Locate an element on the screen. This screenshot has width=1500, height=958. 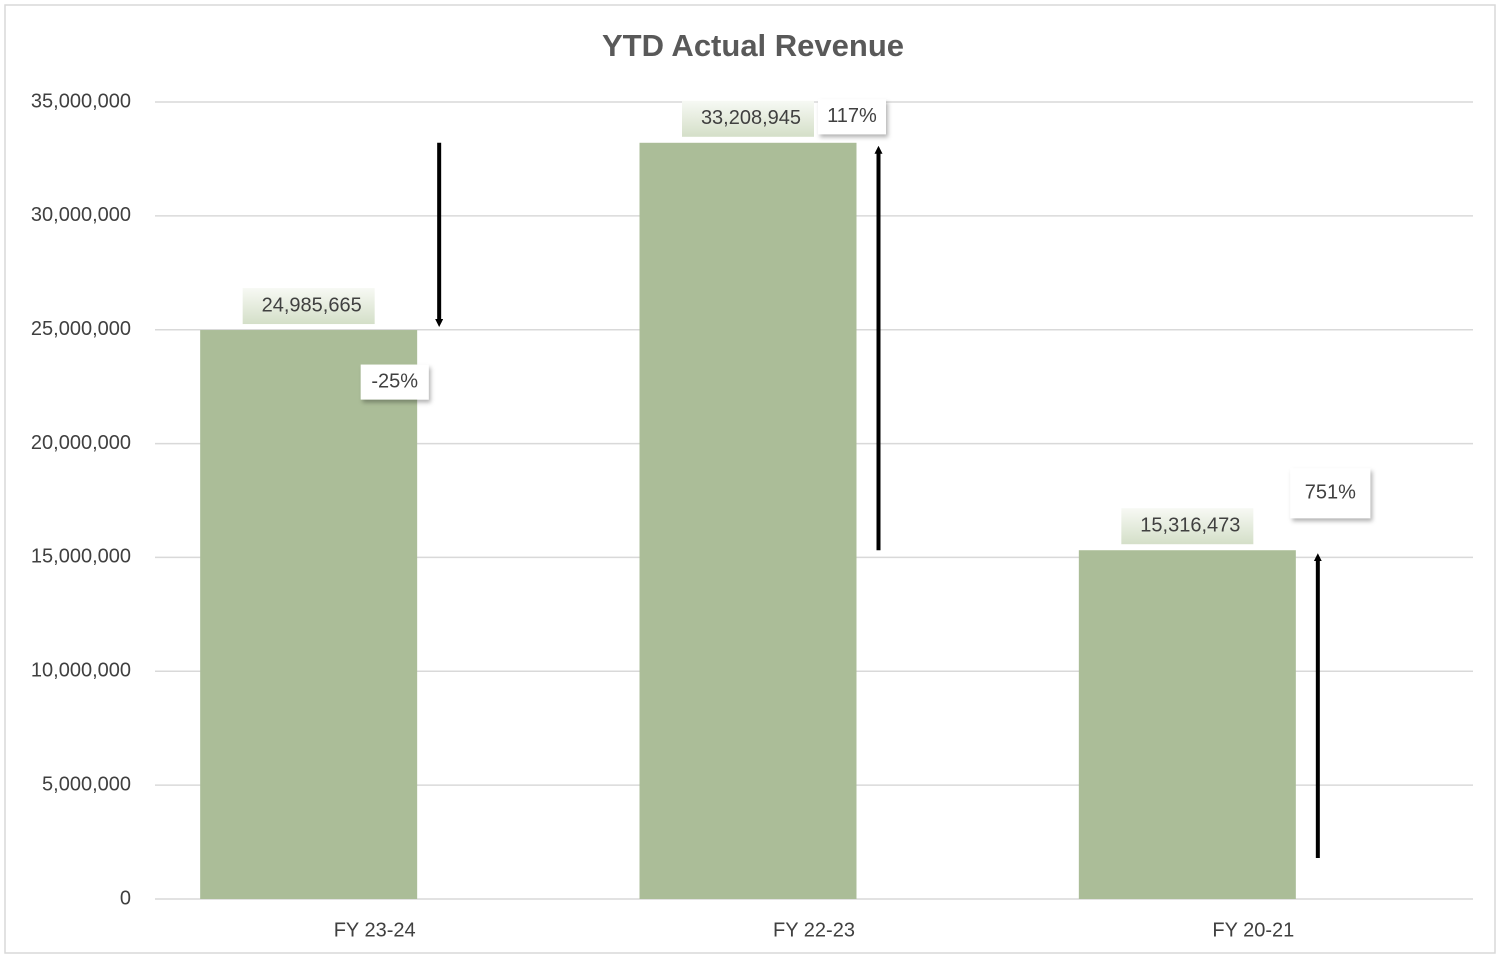
y-tick-label: 15,000,000 is located at coordinates (81, 557).